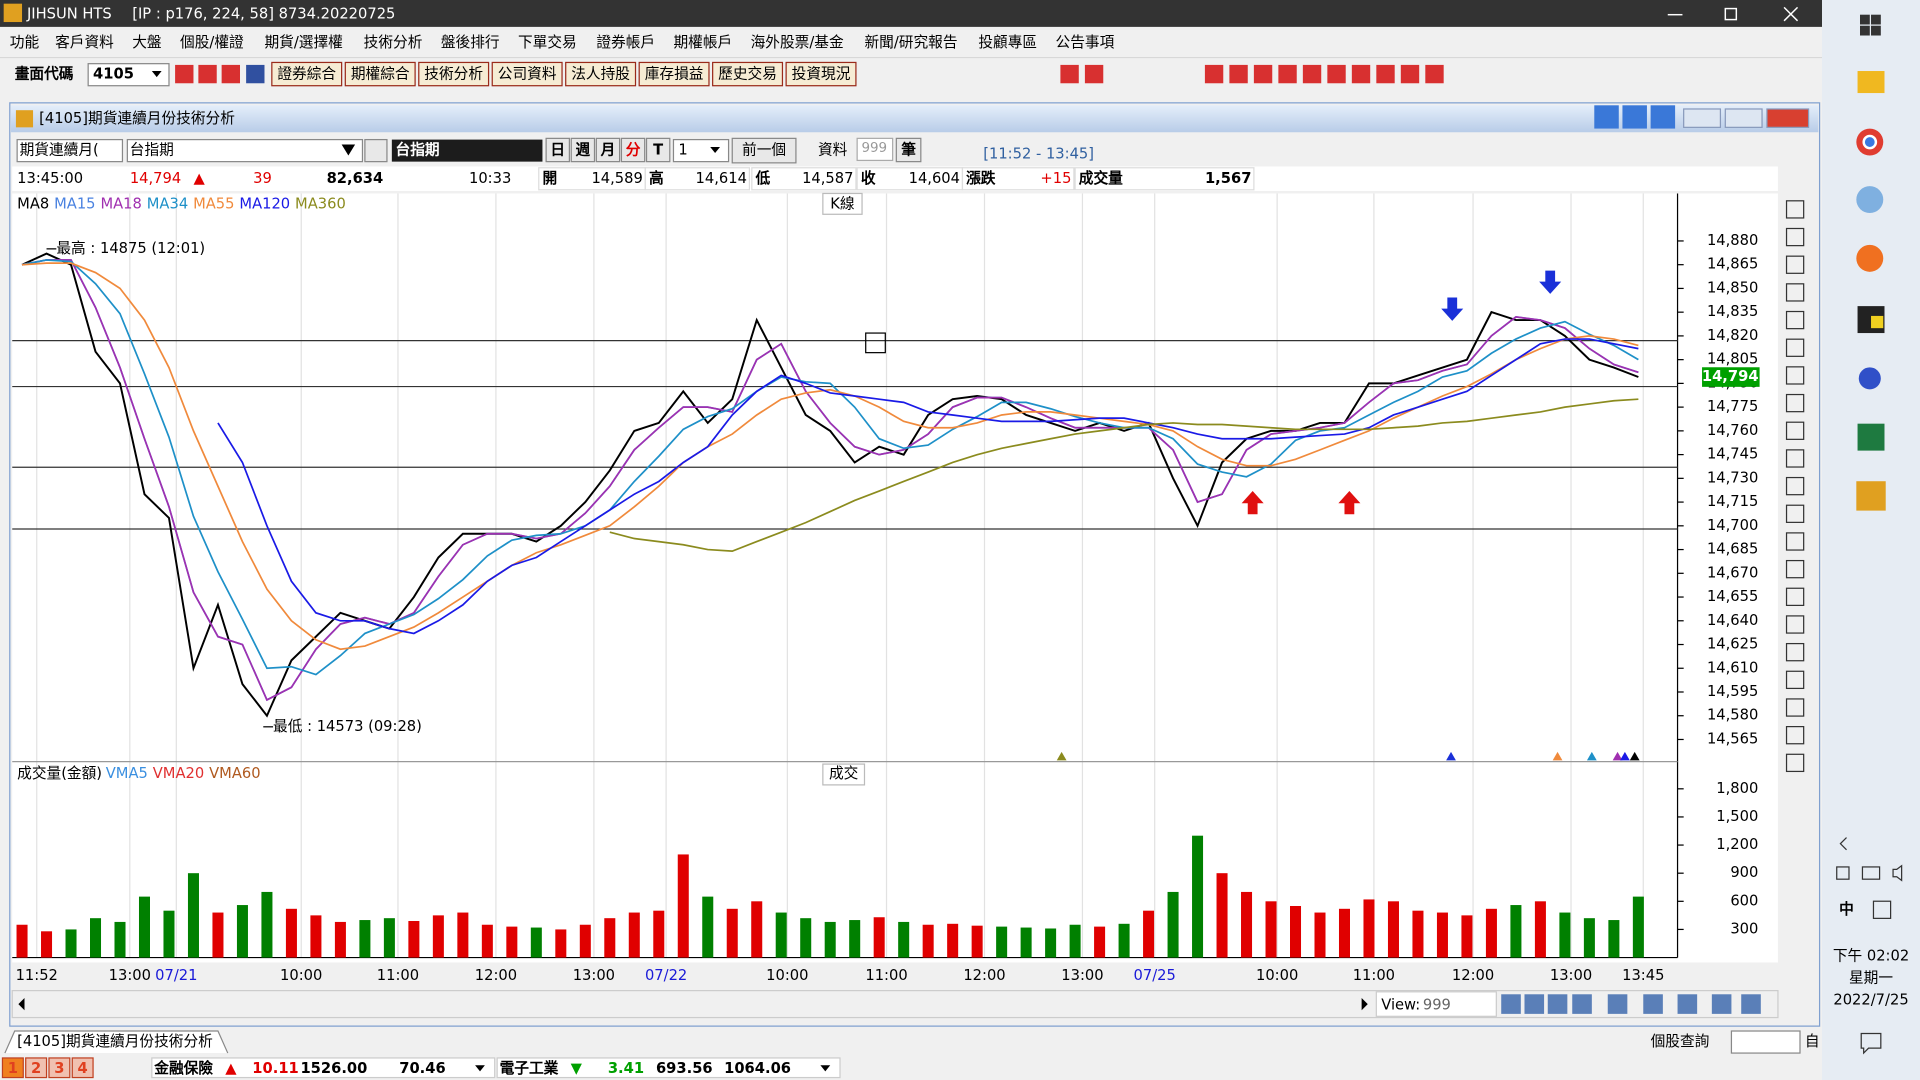 This screenshot has height=1080, width=1920. Describe the element at coordinates (1631, 1004) in the screenshot. I see `view-tools` at that location.